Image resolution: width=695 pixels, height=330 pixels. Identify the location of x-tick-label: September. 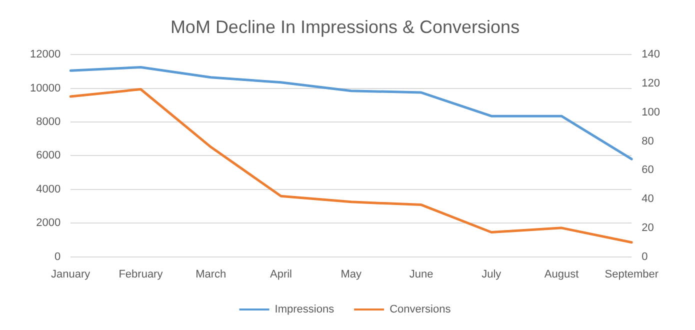
(631, 274).